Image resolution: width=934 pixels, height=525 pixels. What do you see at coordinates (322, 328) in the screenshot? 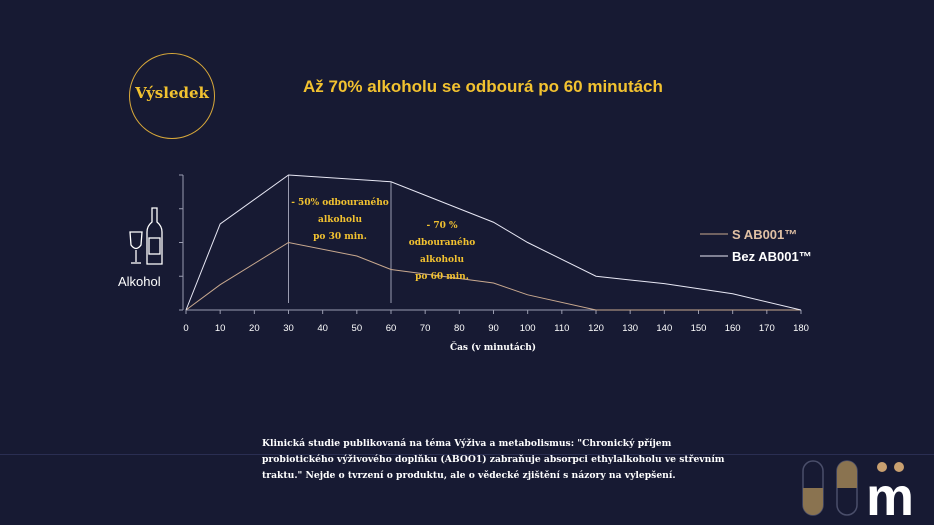
I see `x-tick-label: 40` at bounding box center [322, 328].